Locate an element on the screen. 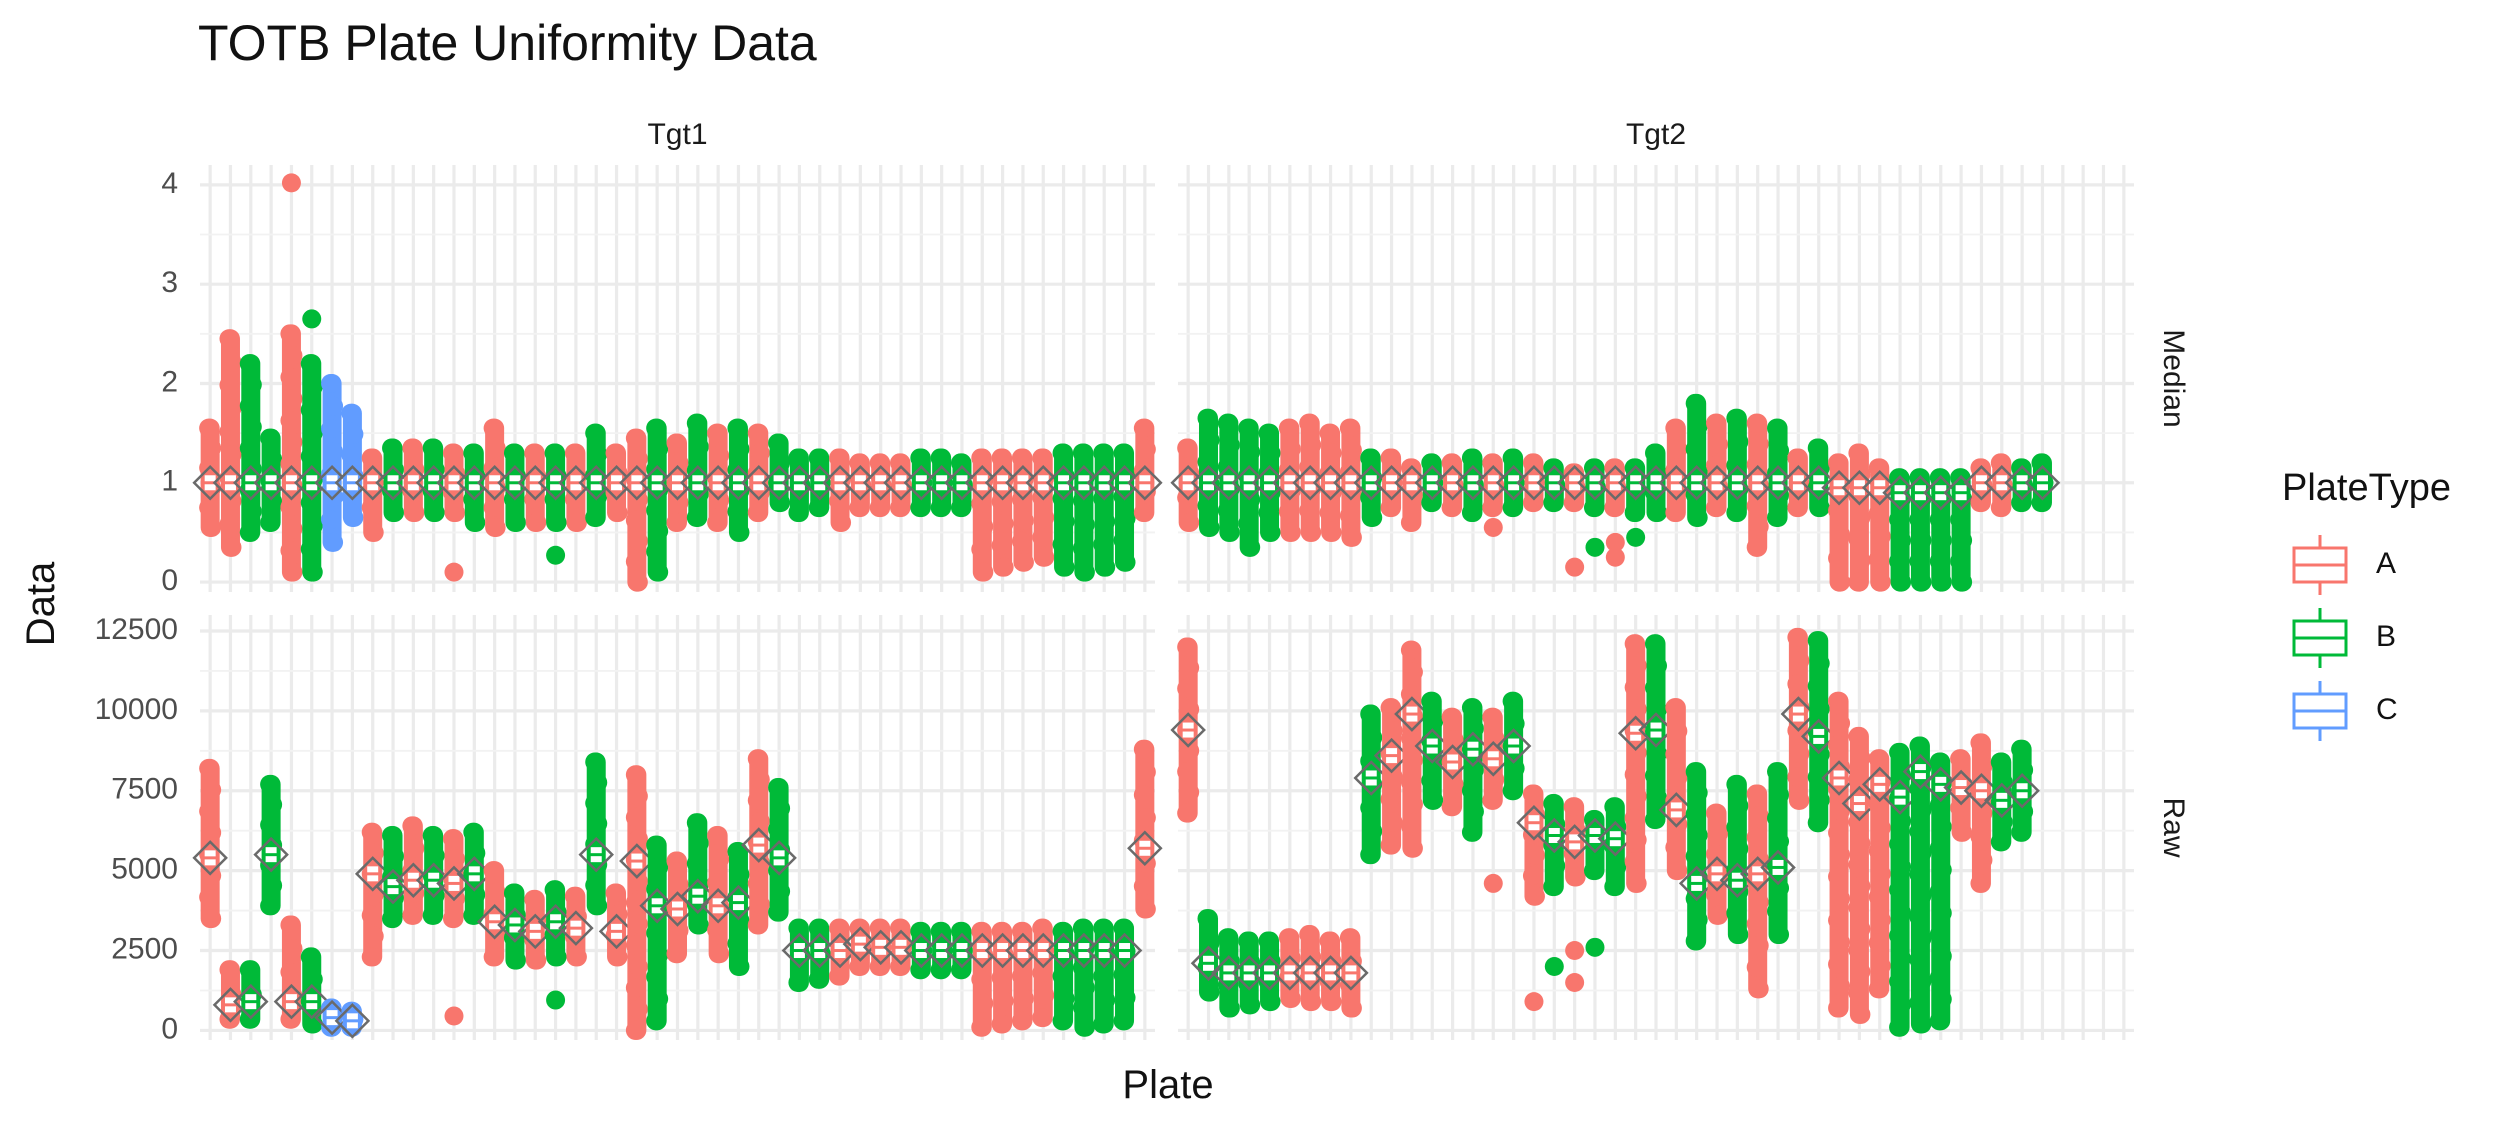 The image size is (2512, 1124). y-tick-label: 2 is located at coordinates (169, 381).